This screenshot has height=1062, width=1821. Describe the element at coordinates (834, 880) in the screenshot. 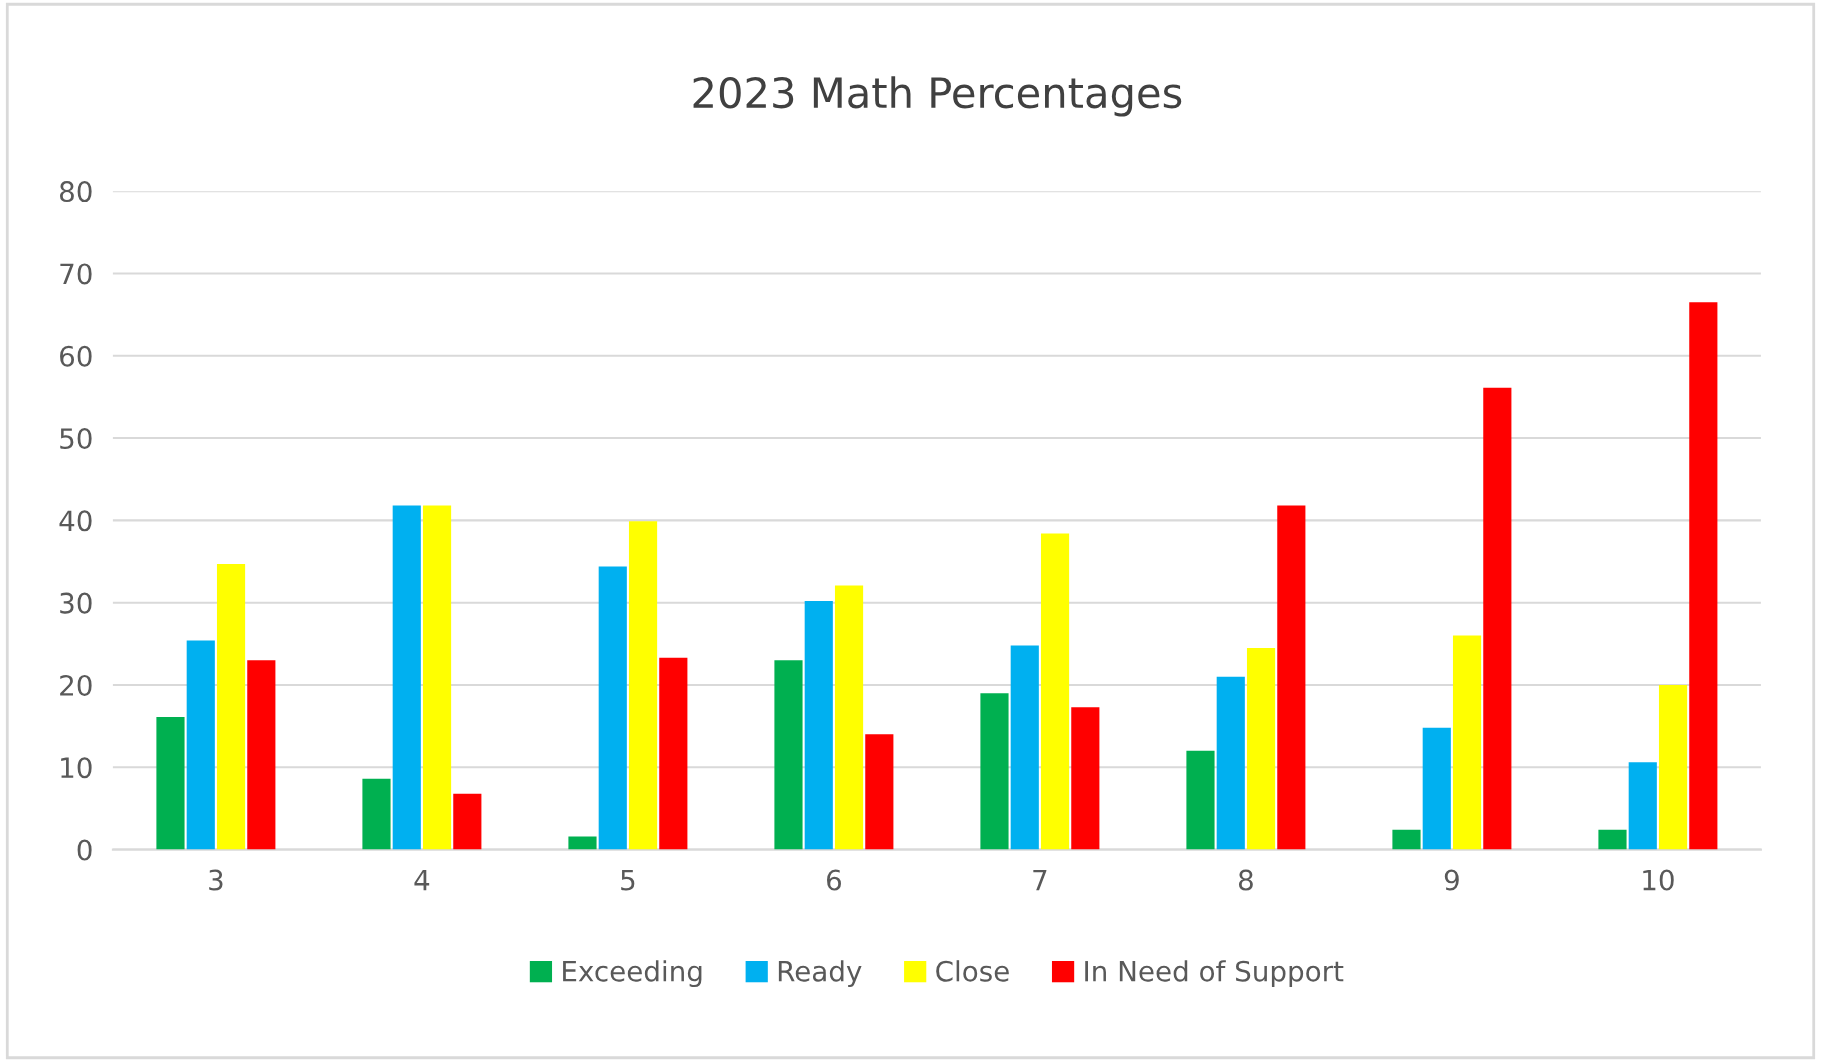

I see `x-tick-label: 6` at that location.